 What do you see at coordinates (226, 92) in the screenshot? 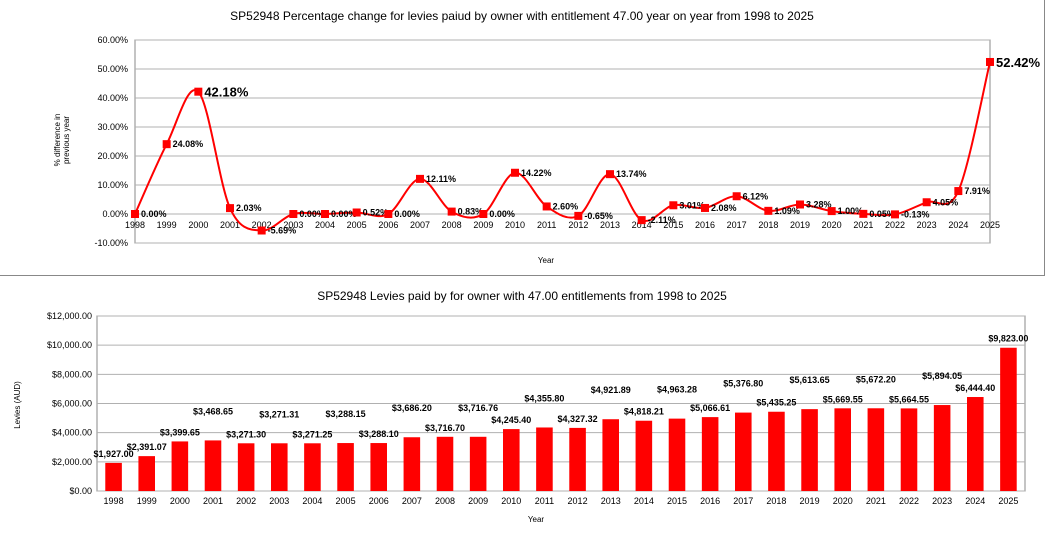
I see `data-label: 42.18%` at bounding box center [226, 92].